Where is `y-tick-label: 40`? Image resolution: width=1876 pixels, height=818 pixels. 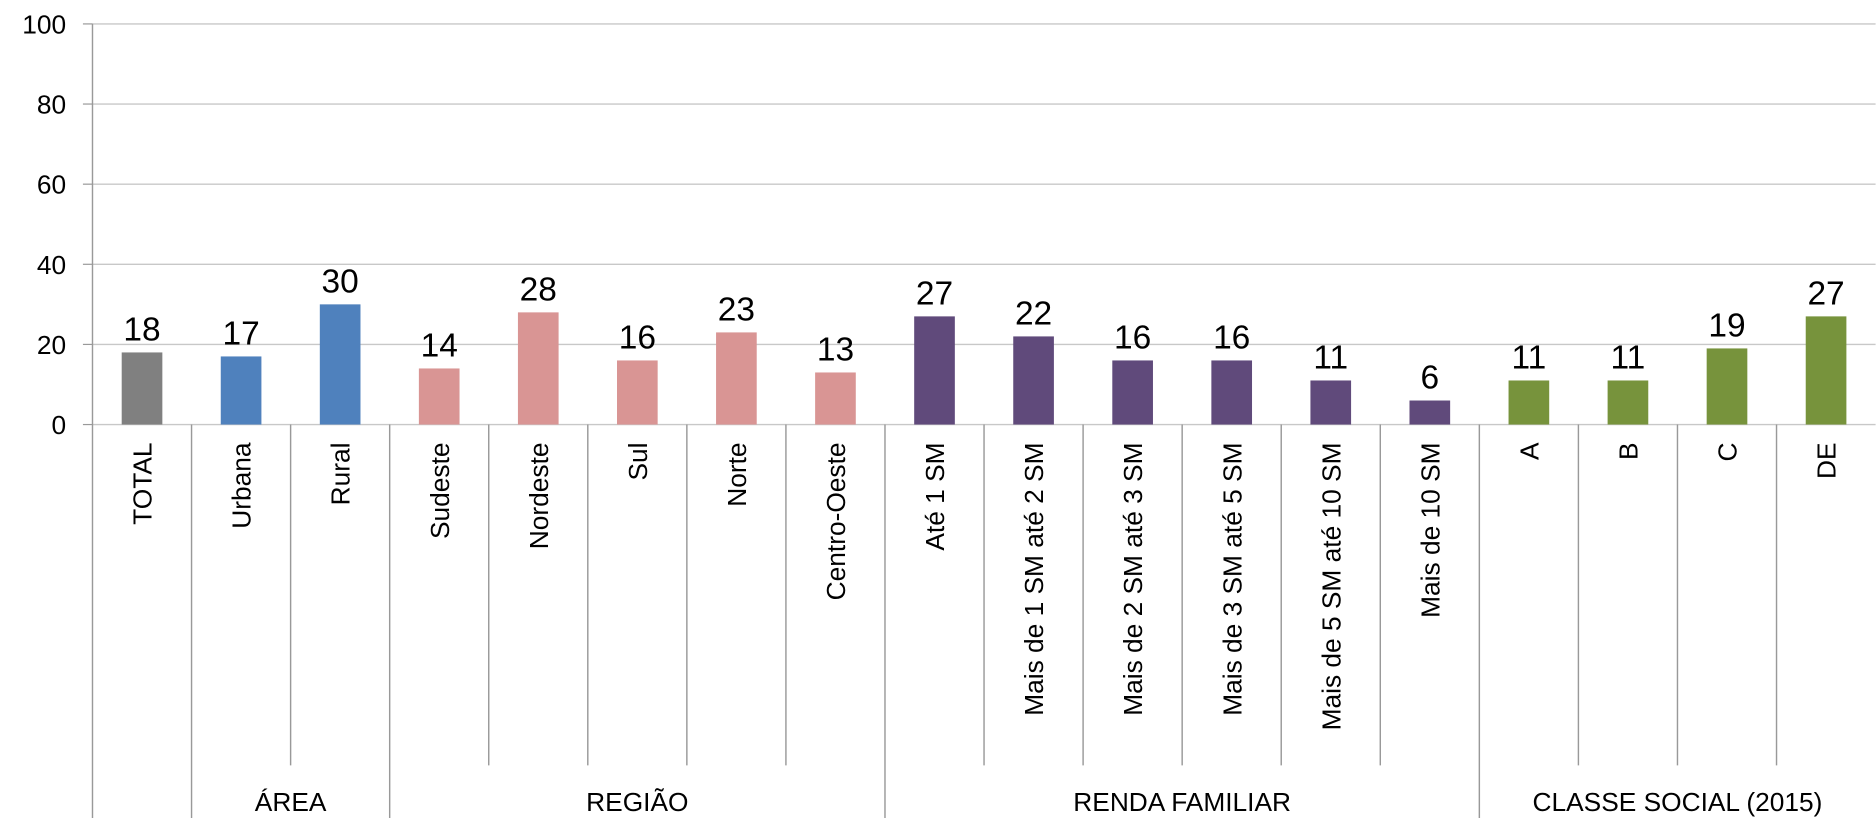
y-tick-label: 40 is located at coordinates (51, 265).